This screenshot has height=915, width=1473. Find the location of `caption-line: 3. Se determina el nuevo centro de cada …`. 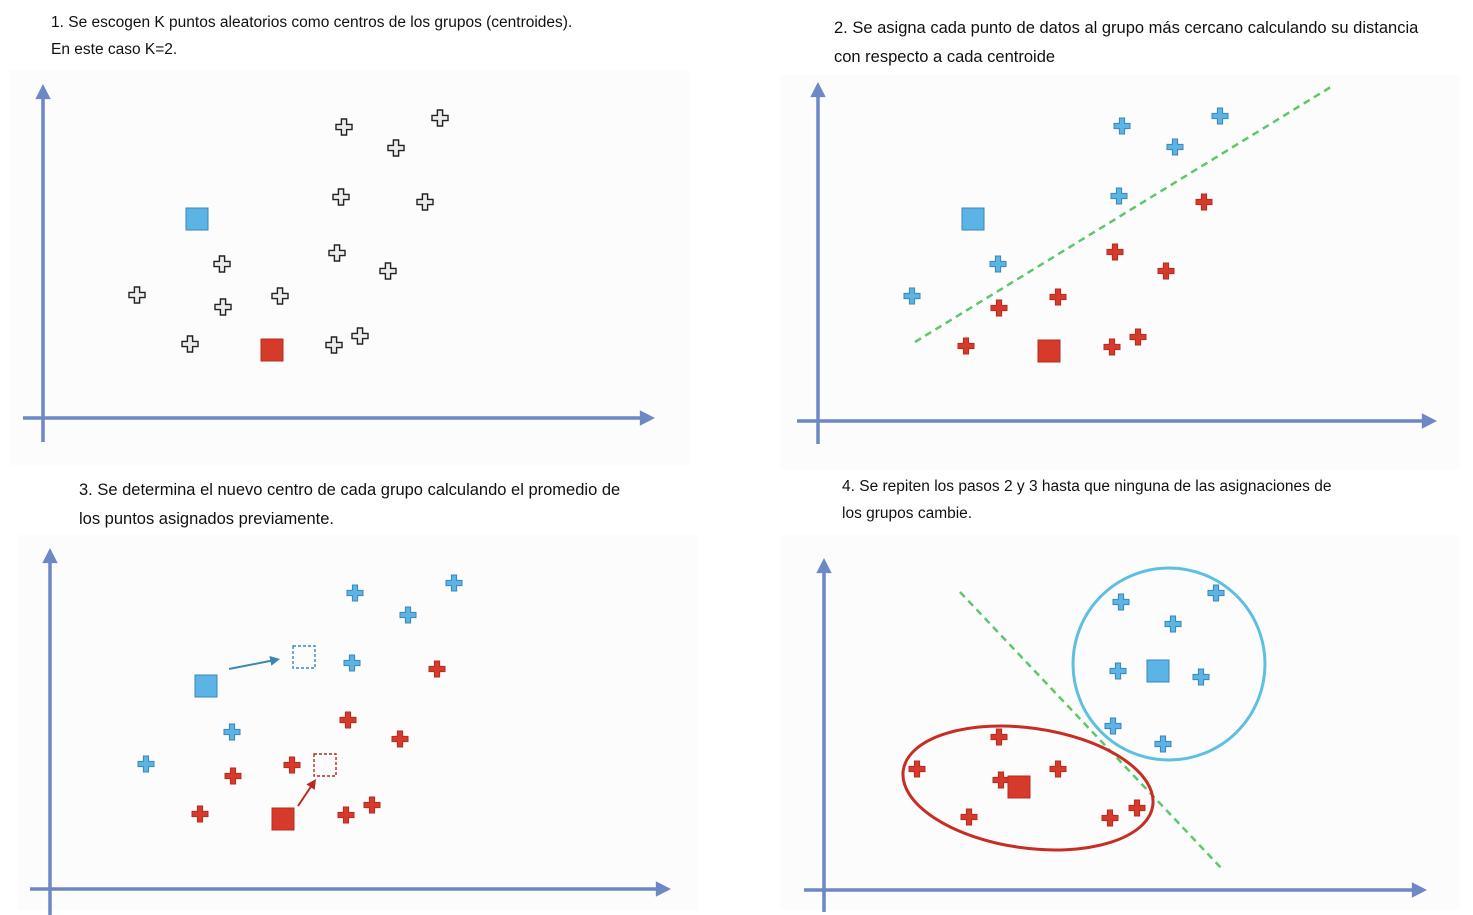

caption-line: 3. Se determina el nuevo centro de cada … is located at coordinates (350, 490).